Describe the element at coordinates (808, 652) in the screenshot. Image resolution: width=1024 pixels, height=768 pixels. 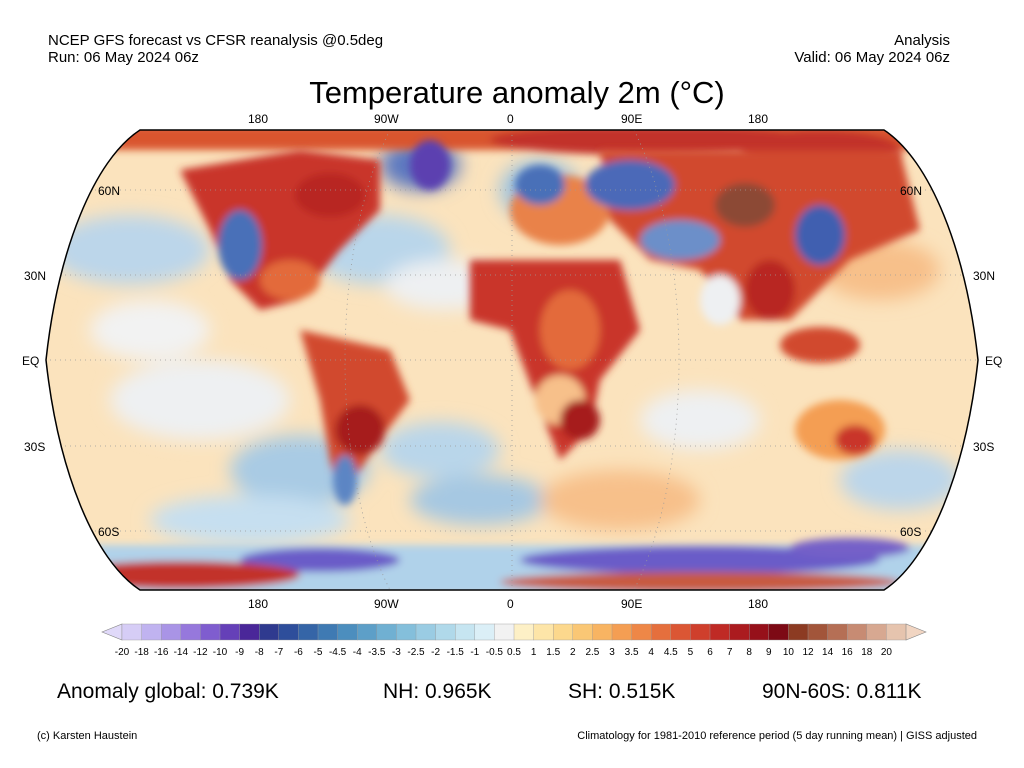
I see `colorbar-tick-label: 12` at that location.